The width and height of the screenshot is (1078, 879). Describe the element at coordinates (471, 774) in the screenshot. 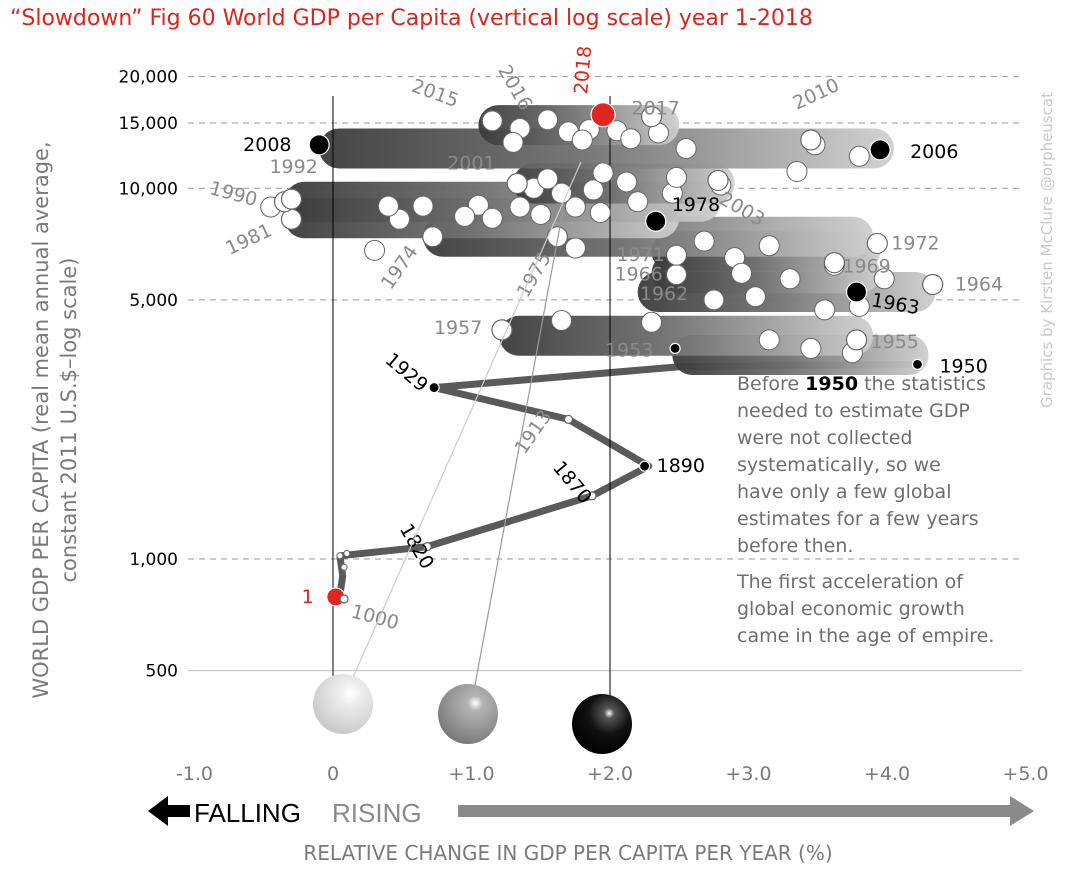

I see `x-tick-label: +1.0` at that location.